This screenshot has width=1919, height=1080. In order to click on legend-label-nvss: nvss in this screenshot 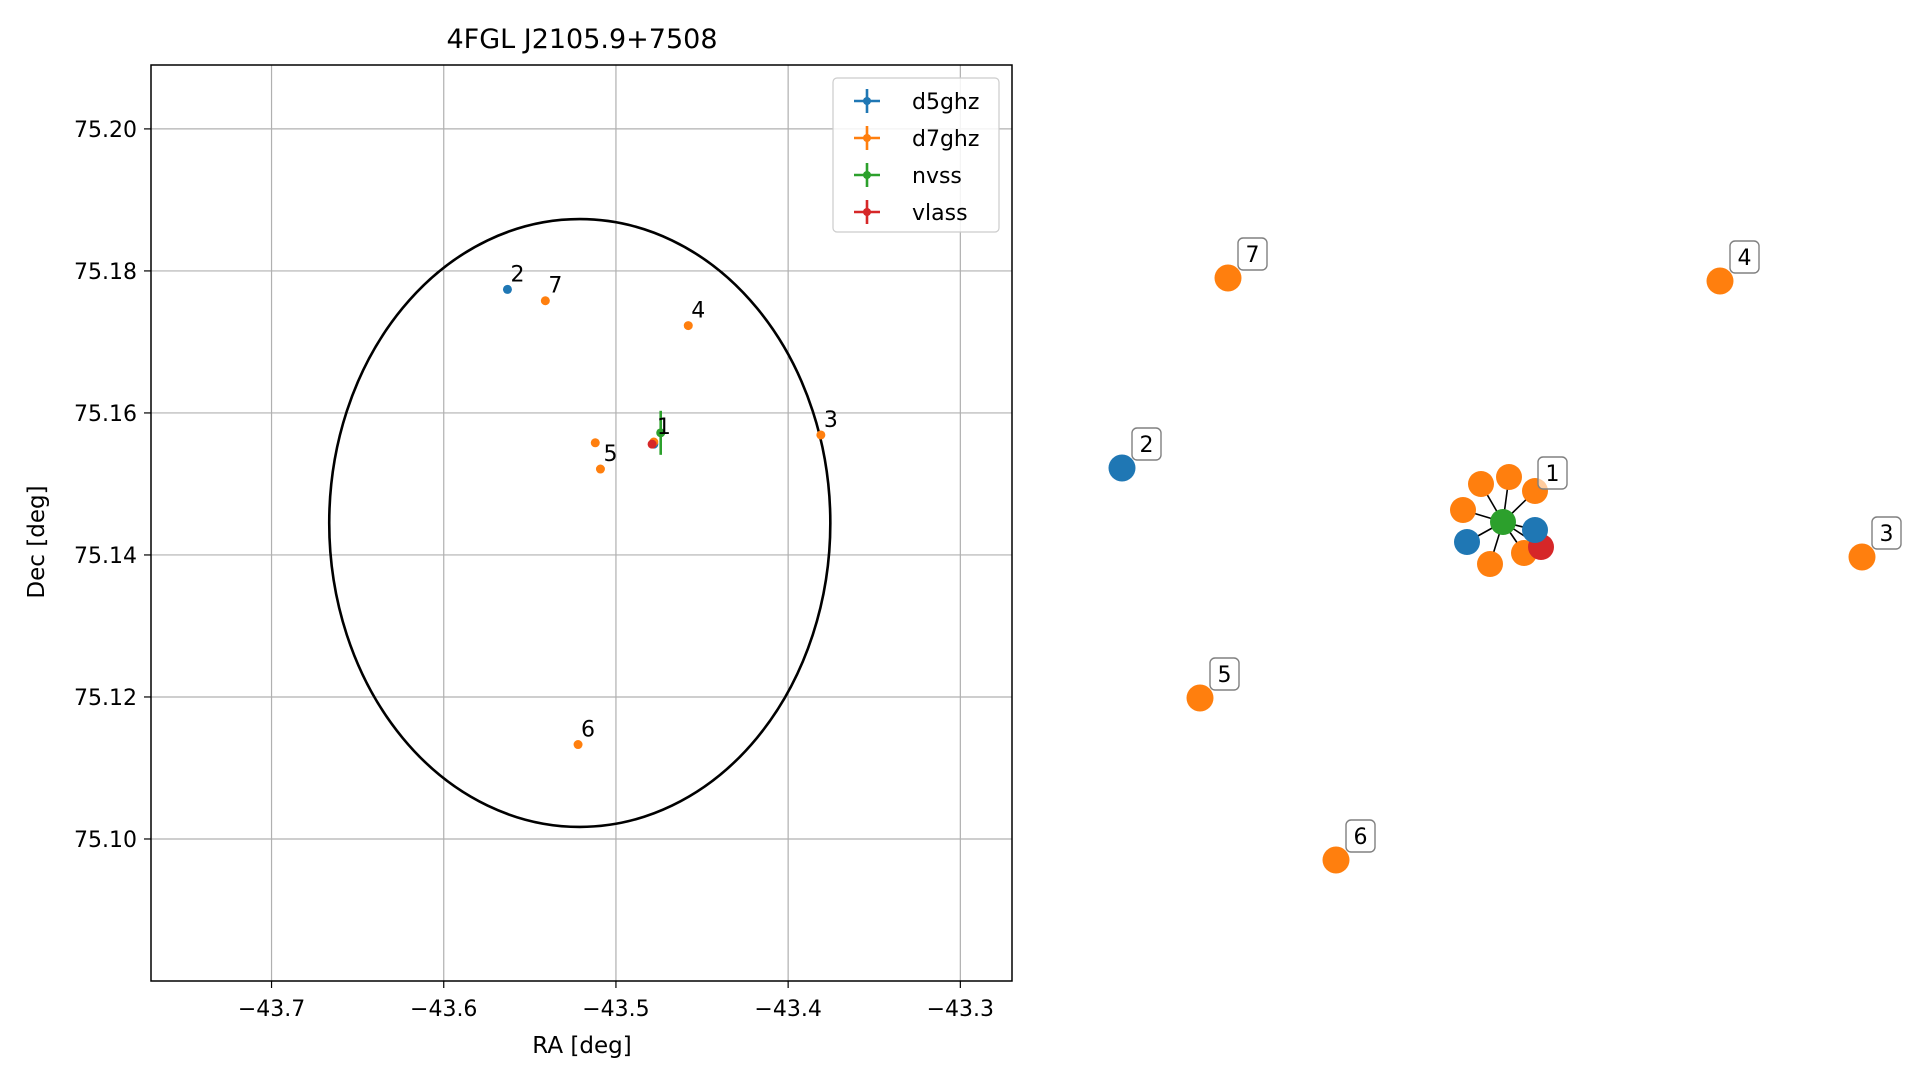, I will do `click(937, 176)`.